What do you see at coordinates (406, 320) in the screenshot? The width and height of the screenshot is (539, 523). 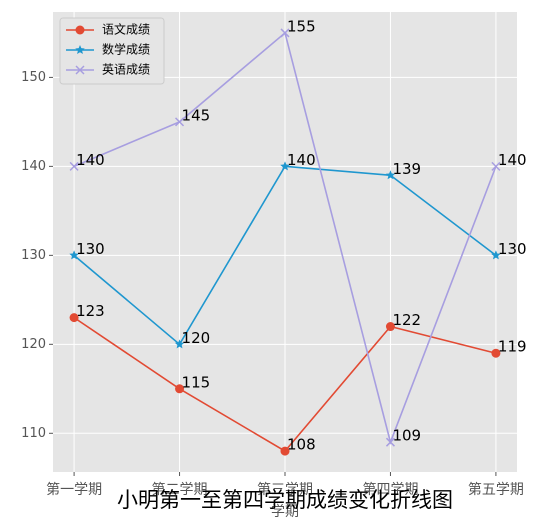 I see `data-label: 122` at bounding box center [406, 320].